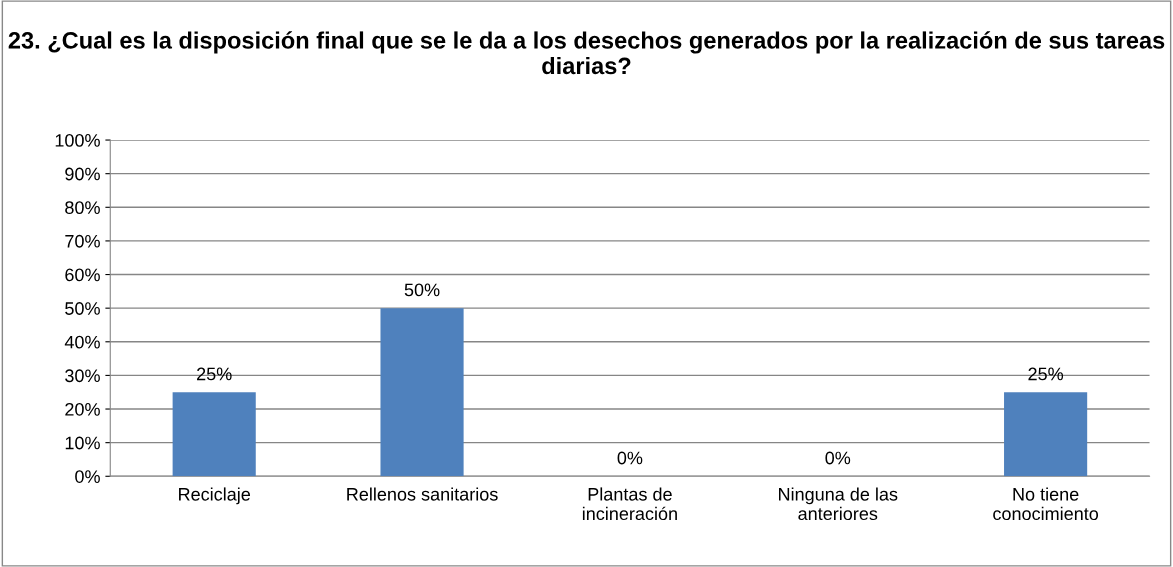 The width and height of the screenshot is (1173, 567). What do you see at coordinates (586, 53) in the screenshot?
I see `chart-title: 23. ¿Cual es la disposición final que se le da a los desechos generados por la realización de sus tareas diarias?` at bounding box center [586, 53].